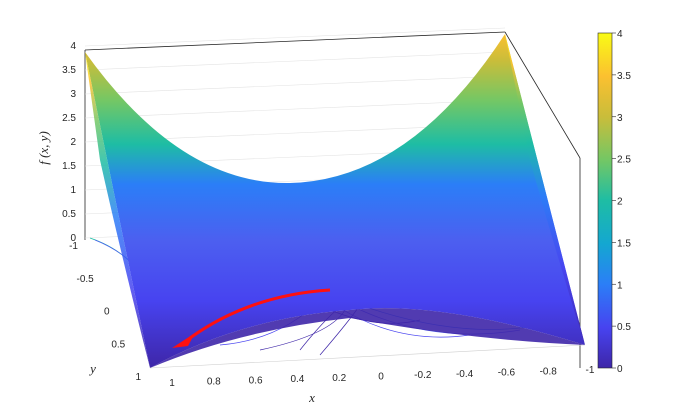 The height and width of the screenshot is (415, 687). What do you see at coordinates (69, 70) in the screenshot?
I see `z-tick-label: 3.5` at bounding box center [69, 70].